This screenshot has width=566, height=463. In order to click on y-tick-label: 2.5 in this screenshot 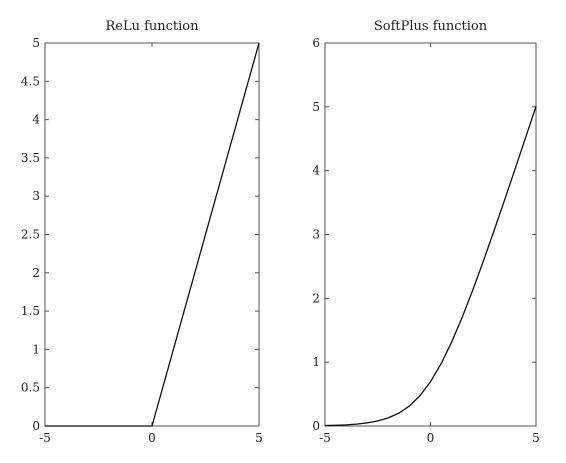, I will do `click(30, 235)`.